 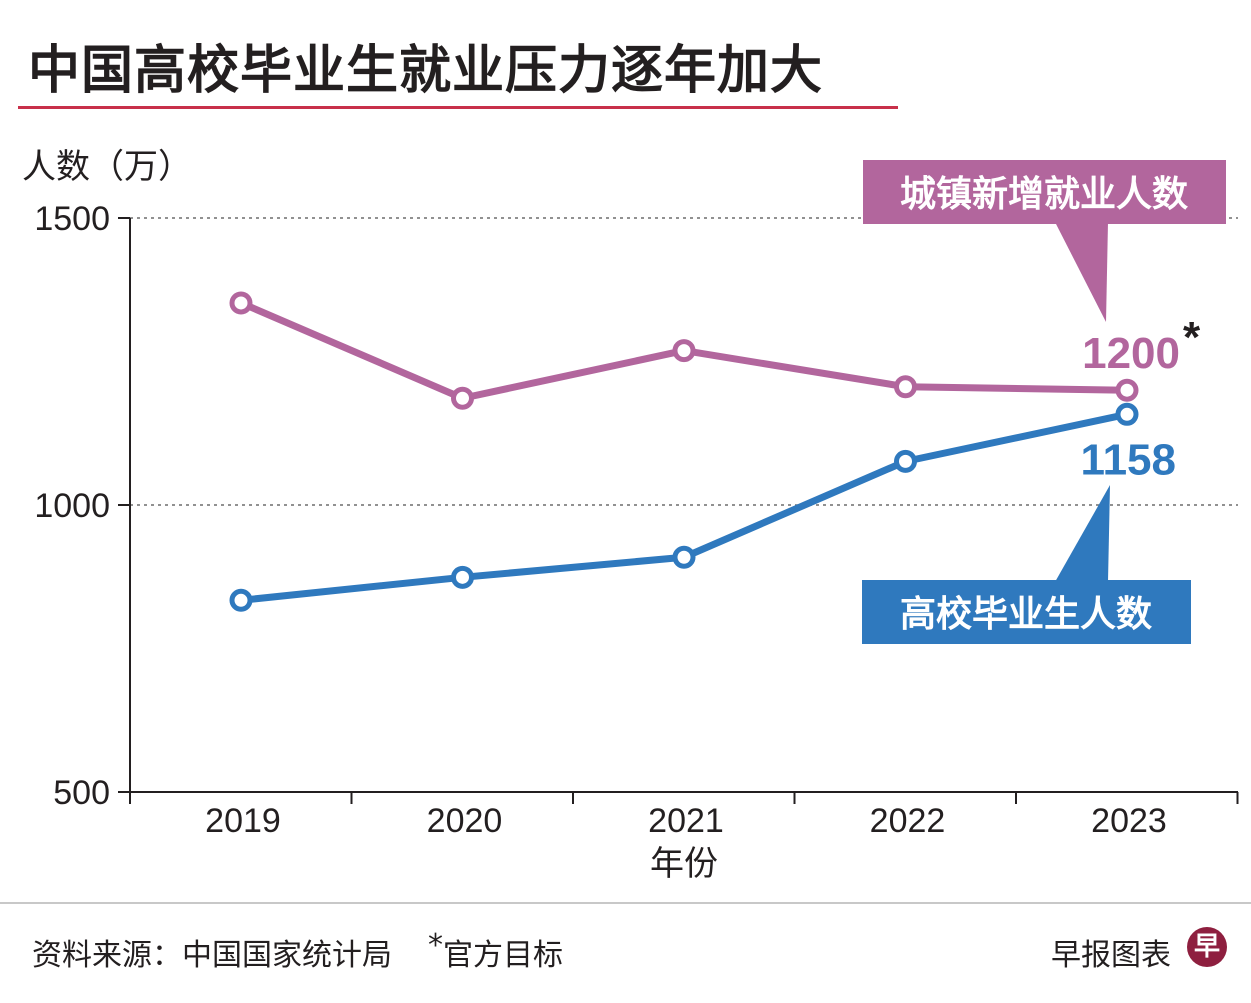 What do you see at coordinates (426, 71) in the screenshot?
I see `chart-title: 中国高校毕业生就业压力逐年加大` at bounding box center [426, 71].